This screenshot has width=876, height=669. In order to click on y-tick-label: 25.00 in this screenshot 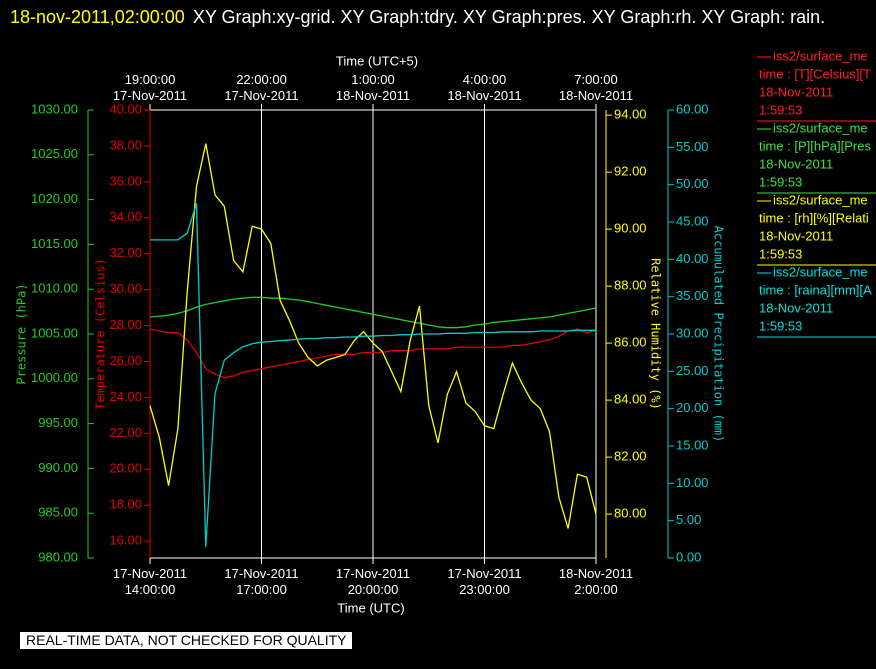, I will do `click(692, 370)`.